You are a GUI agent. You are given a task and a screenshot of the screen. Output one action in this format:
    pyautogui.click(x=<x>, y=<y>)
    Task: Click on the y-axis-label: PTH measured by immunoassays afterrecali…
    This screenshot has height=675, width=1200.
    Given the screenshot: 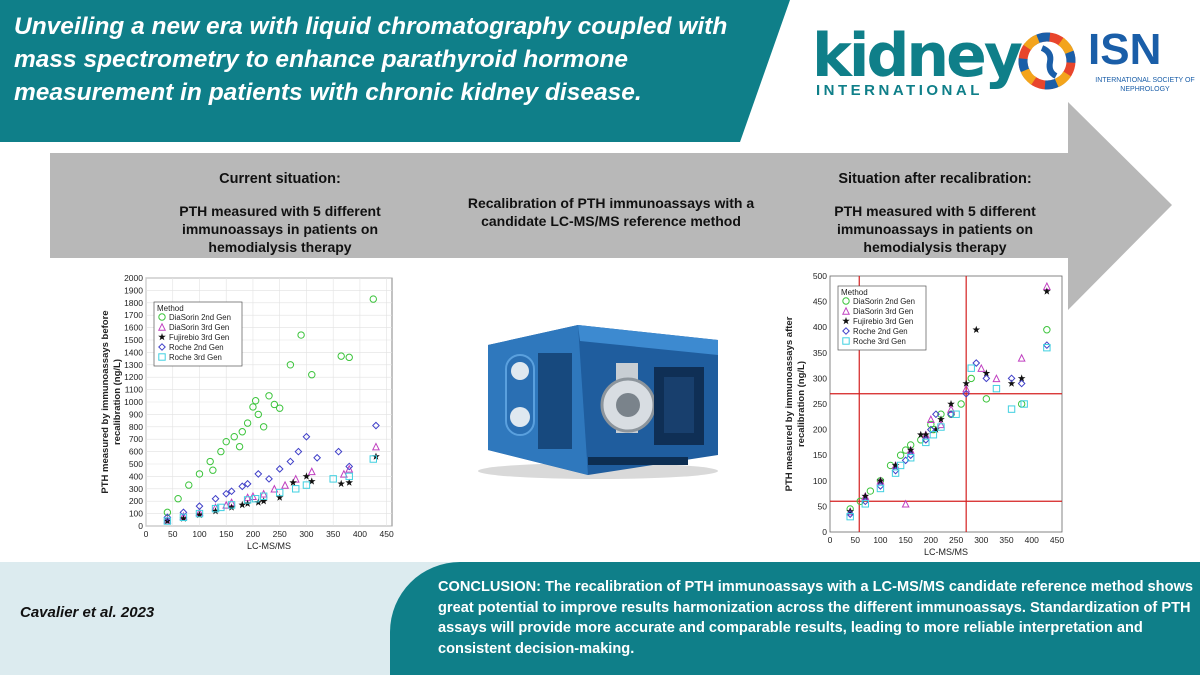 What is the action you would take?
    pyautogui.click(x=795, y=403)
    